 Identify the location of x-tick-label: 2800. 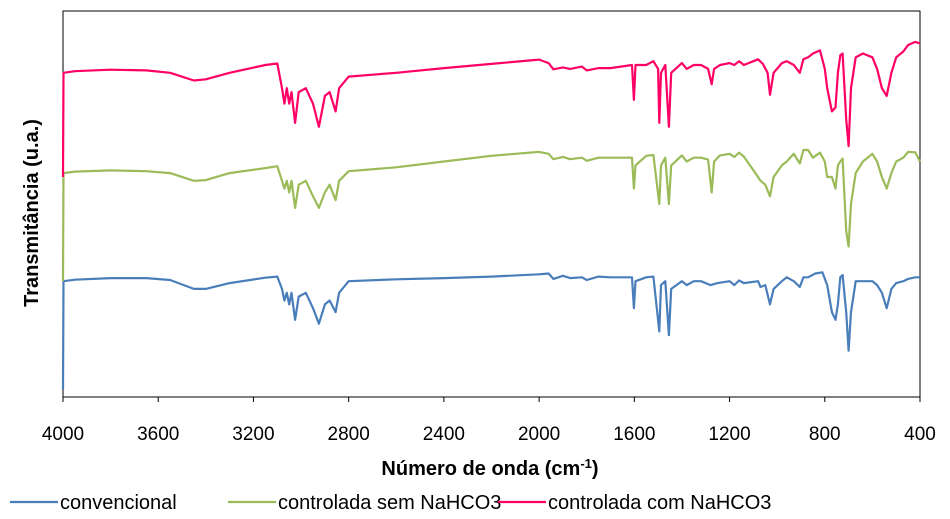
(349, 434).